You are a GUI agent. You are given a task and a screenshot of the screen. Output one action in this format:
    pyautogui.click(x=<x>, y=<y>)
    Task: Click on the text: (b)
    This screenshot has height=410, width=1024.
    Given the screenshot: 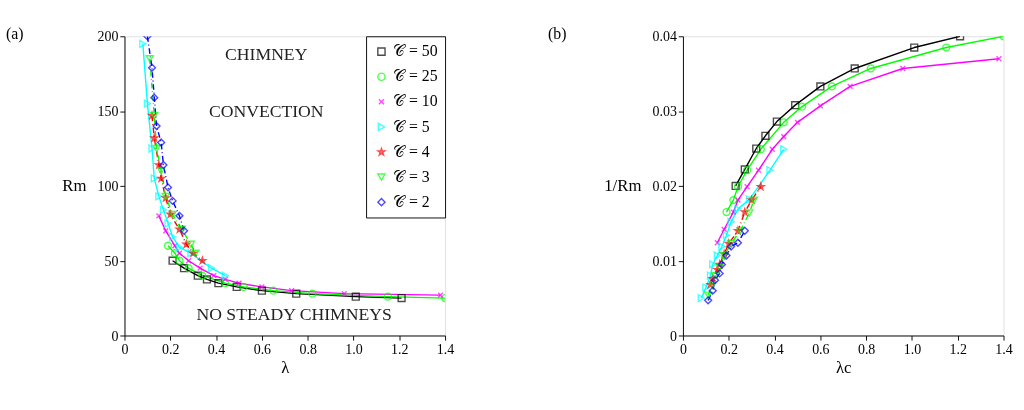 What is the action you would take?
    pyautogui.click(x=557, y=34)
    